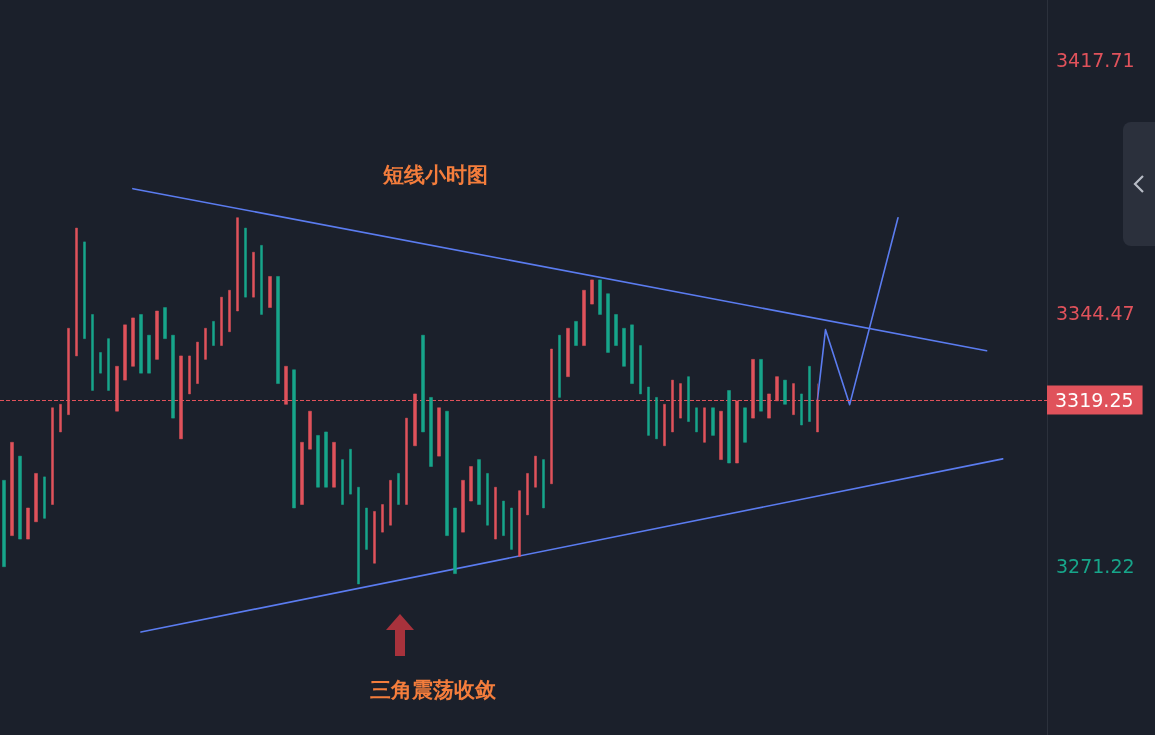 The height and width of the screenshot is (735, 1155). Describe the element at coordinates (1095, 59) in the screenshot. I see `y-tick-label: 3417.71` at that location.